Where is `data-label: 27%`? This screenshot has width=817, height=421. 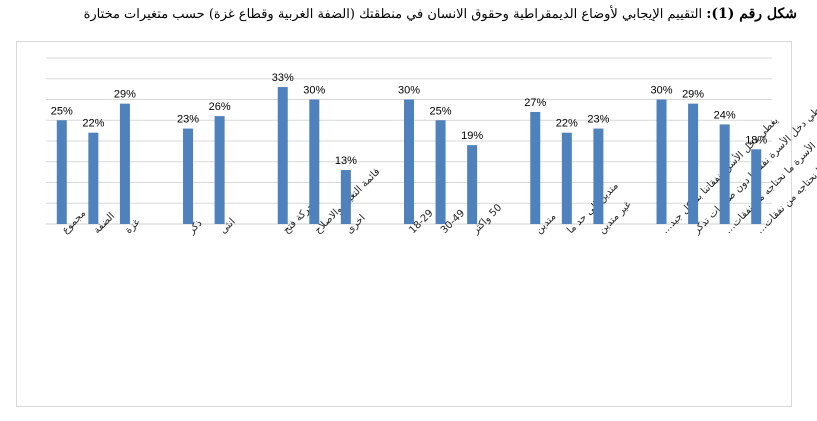
data-label: 27% is located at coordinates (535, 103).